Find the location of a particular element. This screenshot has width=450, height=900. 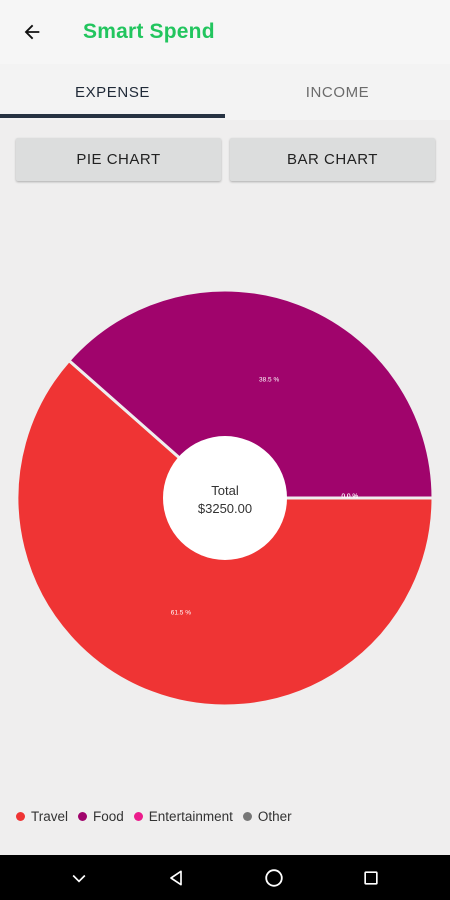

slice-label-entertainment: 0.0 % is located at coordinates (349, 496).